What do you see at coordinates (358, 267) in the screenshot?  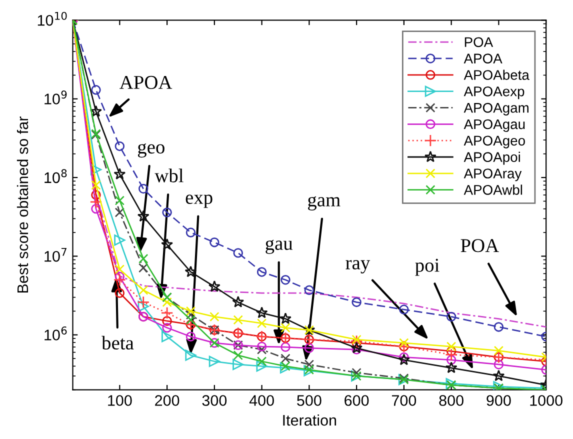 I see `annotation: ray` at bounding box center [358, 267].